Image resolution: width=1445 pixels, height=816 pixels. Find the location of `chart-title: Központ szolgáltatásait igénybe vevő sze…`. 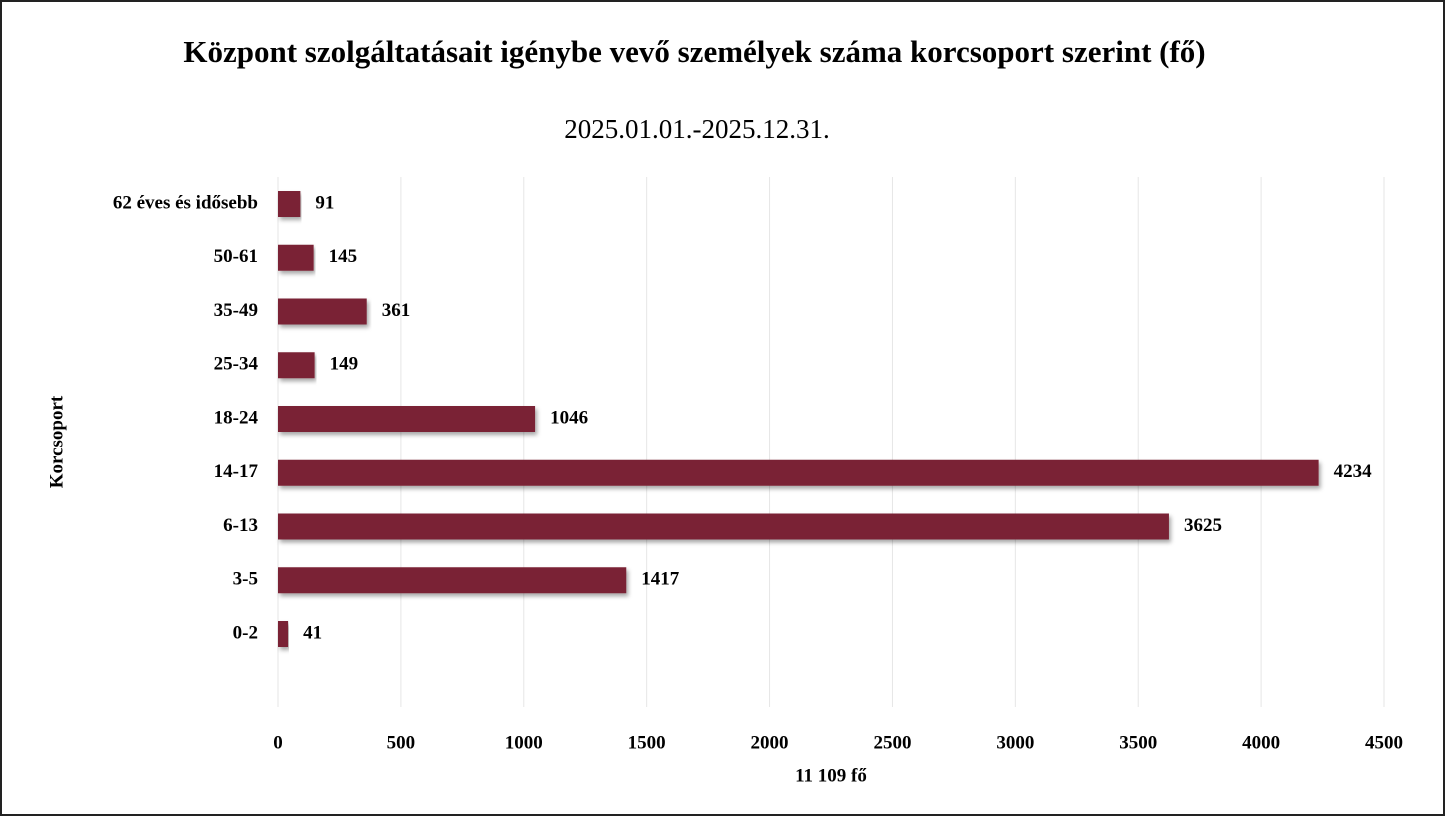

chart-title: Központ szolgáltatásait igénybe vevő sze… is located at coordinates (694, 51).